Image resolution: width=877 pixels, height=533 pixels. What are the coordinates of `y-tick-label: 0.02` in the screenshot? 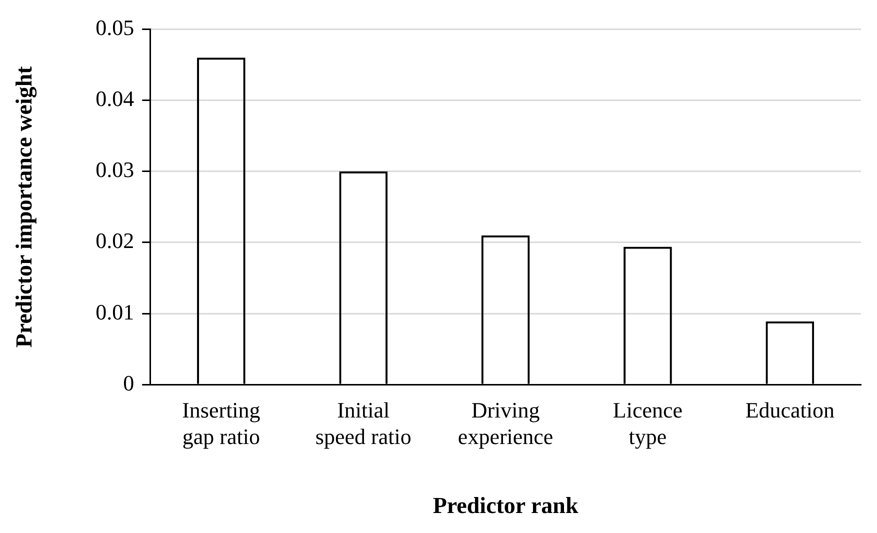 It's located at (115, 241).